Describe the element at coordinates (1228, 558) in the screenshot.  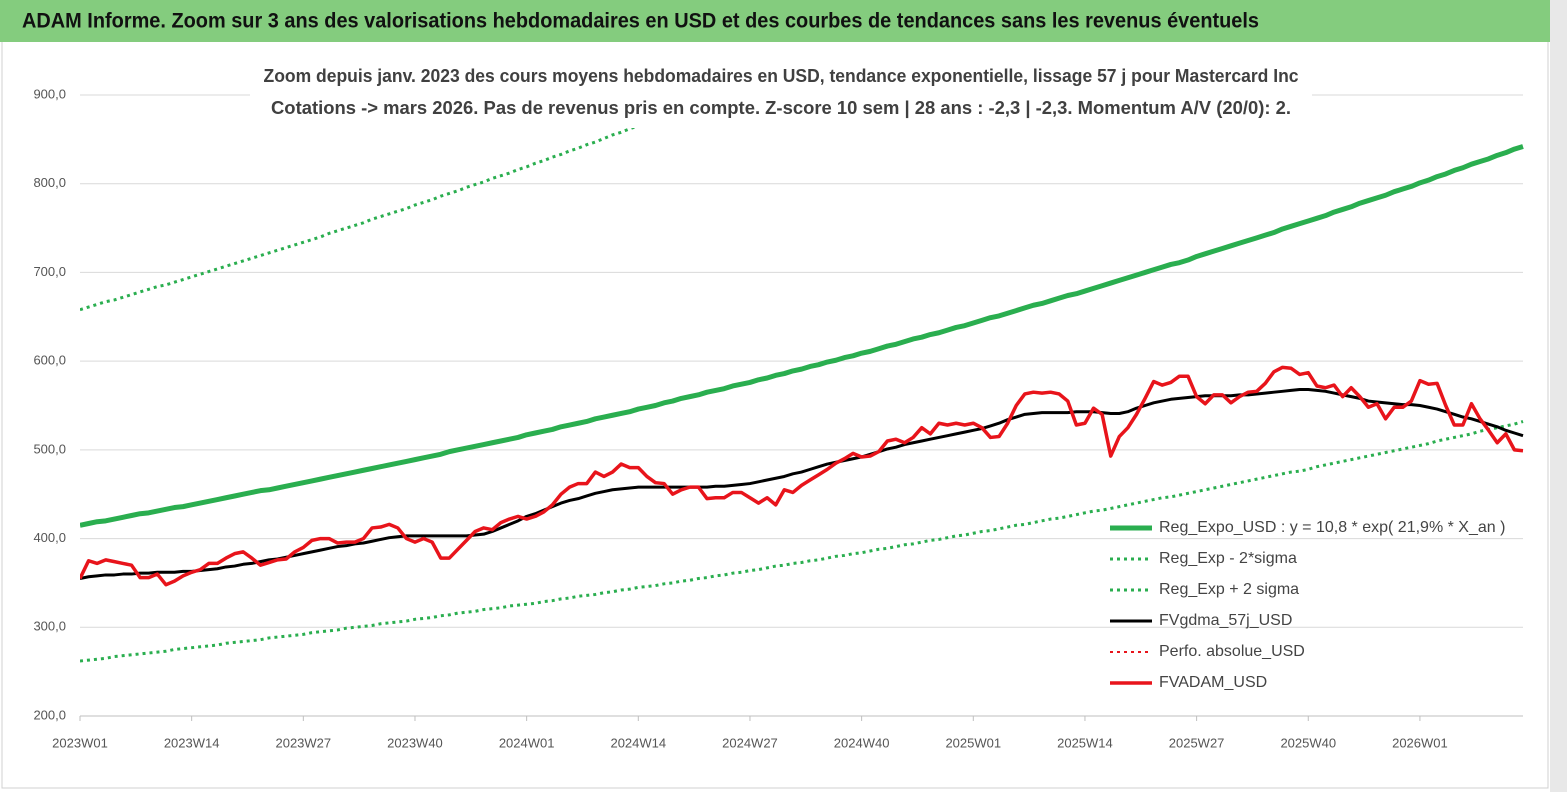
I see `legend-label: Reg_Exp - 2*sigma` at that location.